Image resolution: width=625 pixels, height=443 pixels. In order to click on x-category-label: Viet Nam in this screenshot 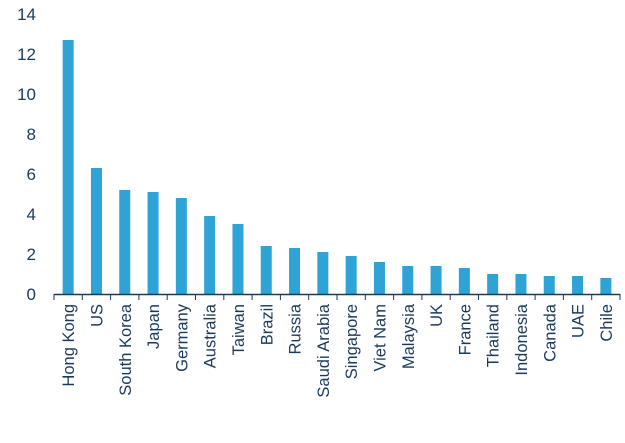, I will do `click(380, 338)`.